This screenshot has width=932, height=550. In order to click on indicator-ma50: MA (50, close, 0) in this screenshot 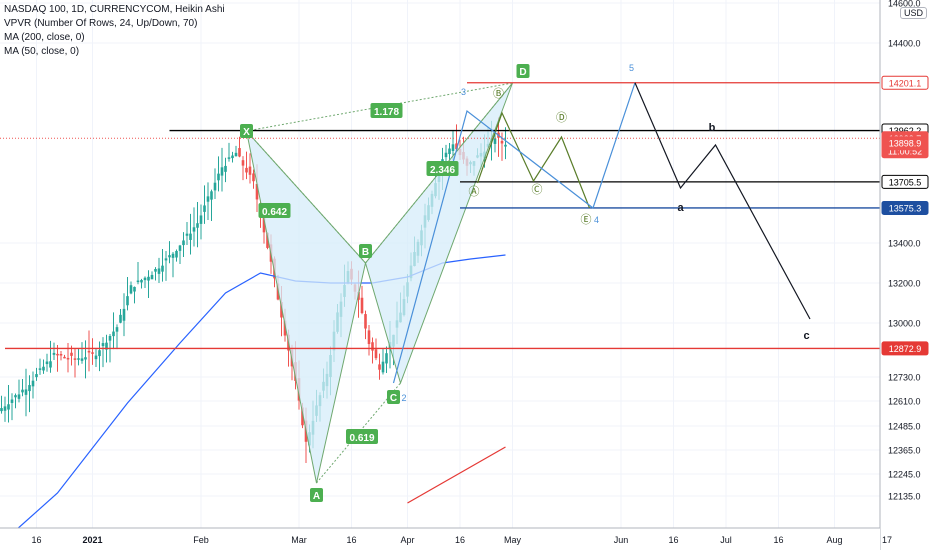, I will do `click(42, 51)`.